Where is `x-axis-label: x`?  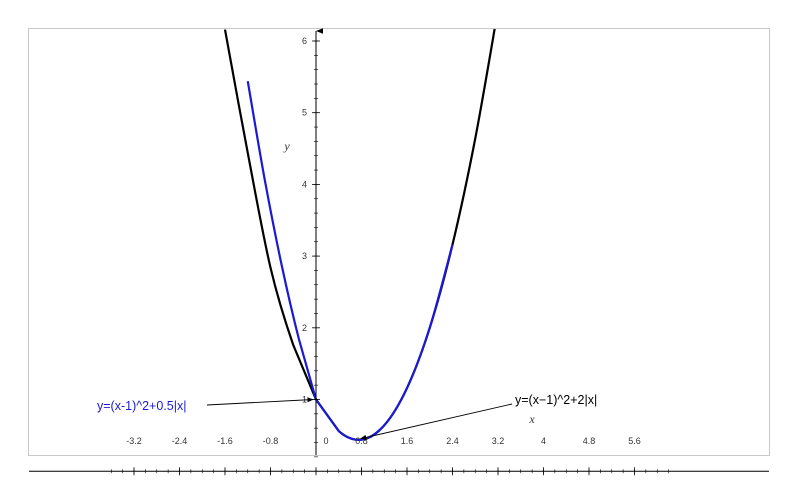 x-axis-label: x is located at coordinates (531, 419).